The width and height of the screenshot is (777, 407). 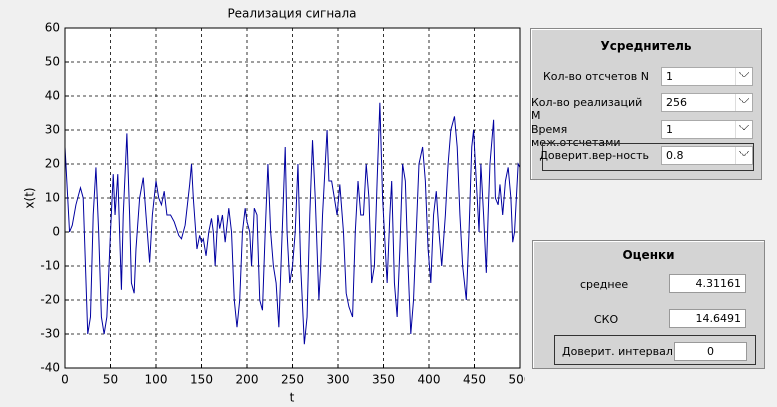 What do you see at coordinates (52, 96) in the screenshot?
I see `y-tick-label: 40` at bounding box center [52, 96].